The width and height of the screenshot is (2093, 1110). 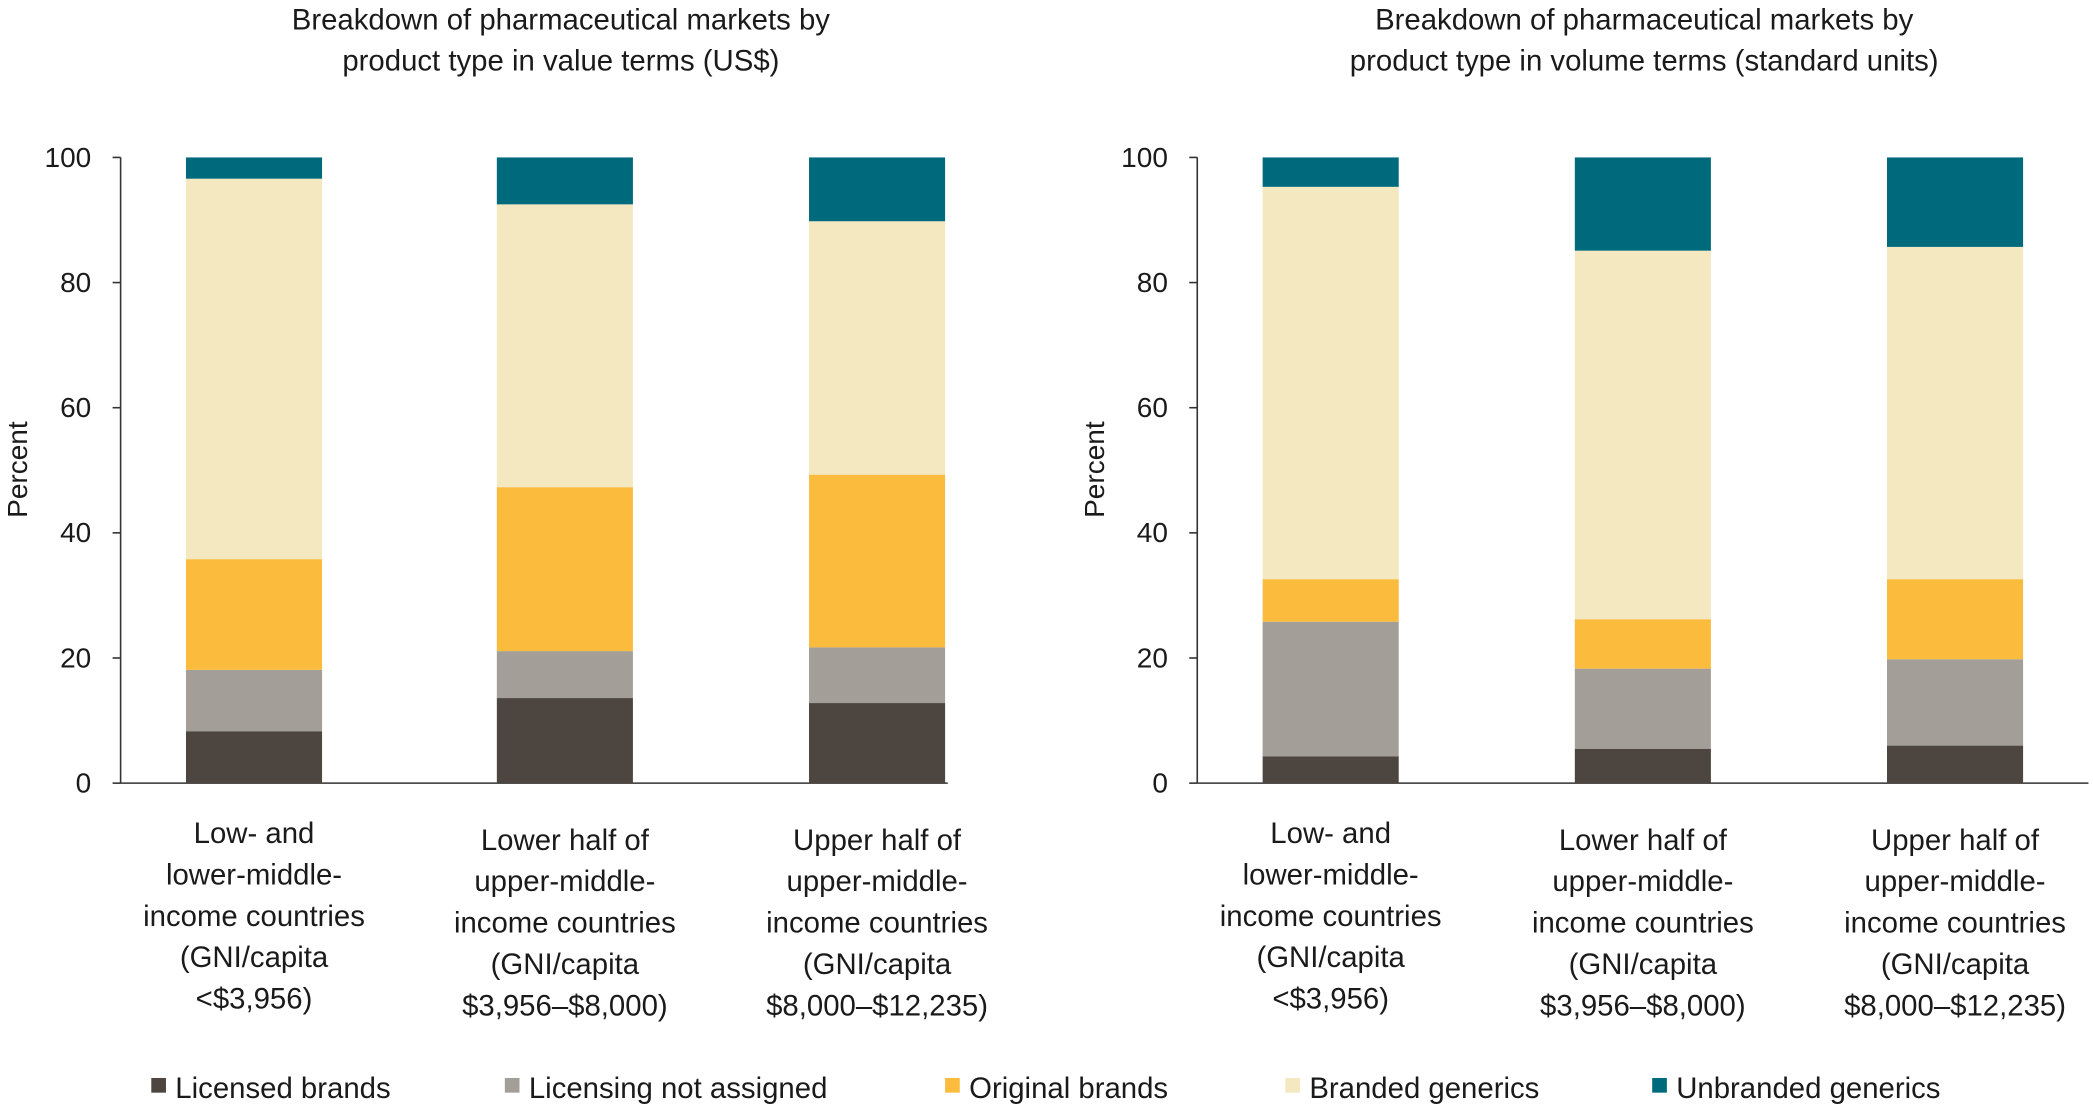 I want to click on legend-label: Original brands, so click(x=1068, y=1088).